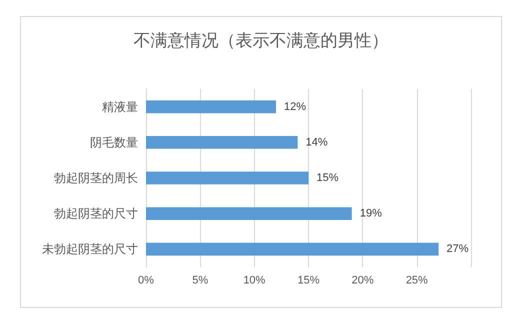 The width and height of the screenshot is (519, 331). Describe the element at coordinates (308, 280) in the screenshot. I see `x-tick-label: 15%` at that location.